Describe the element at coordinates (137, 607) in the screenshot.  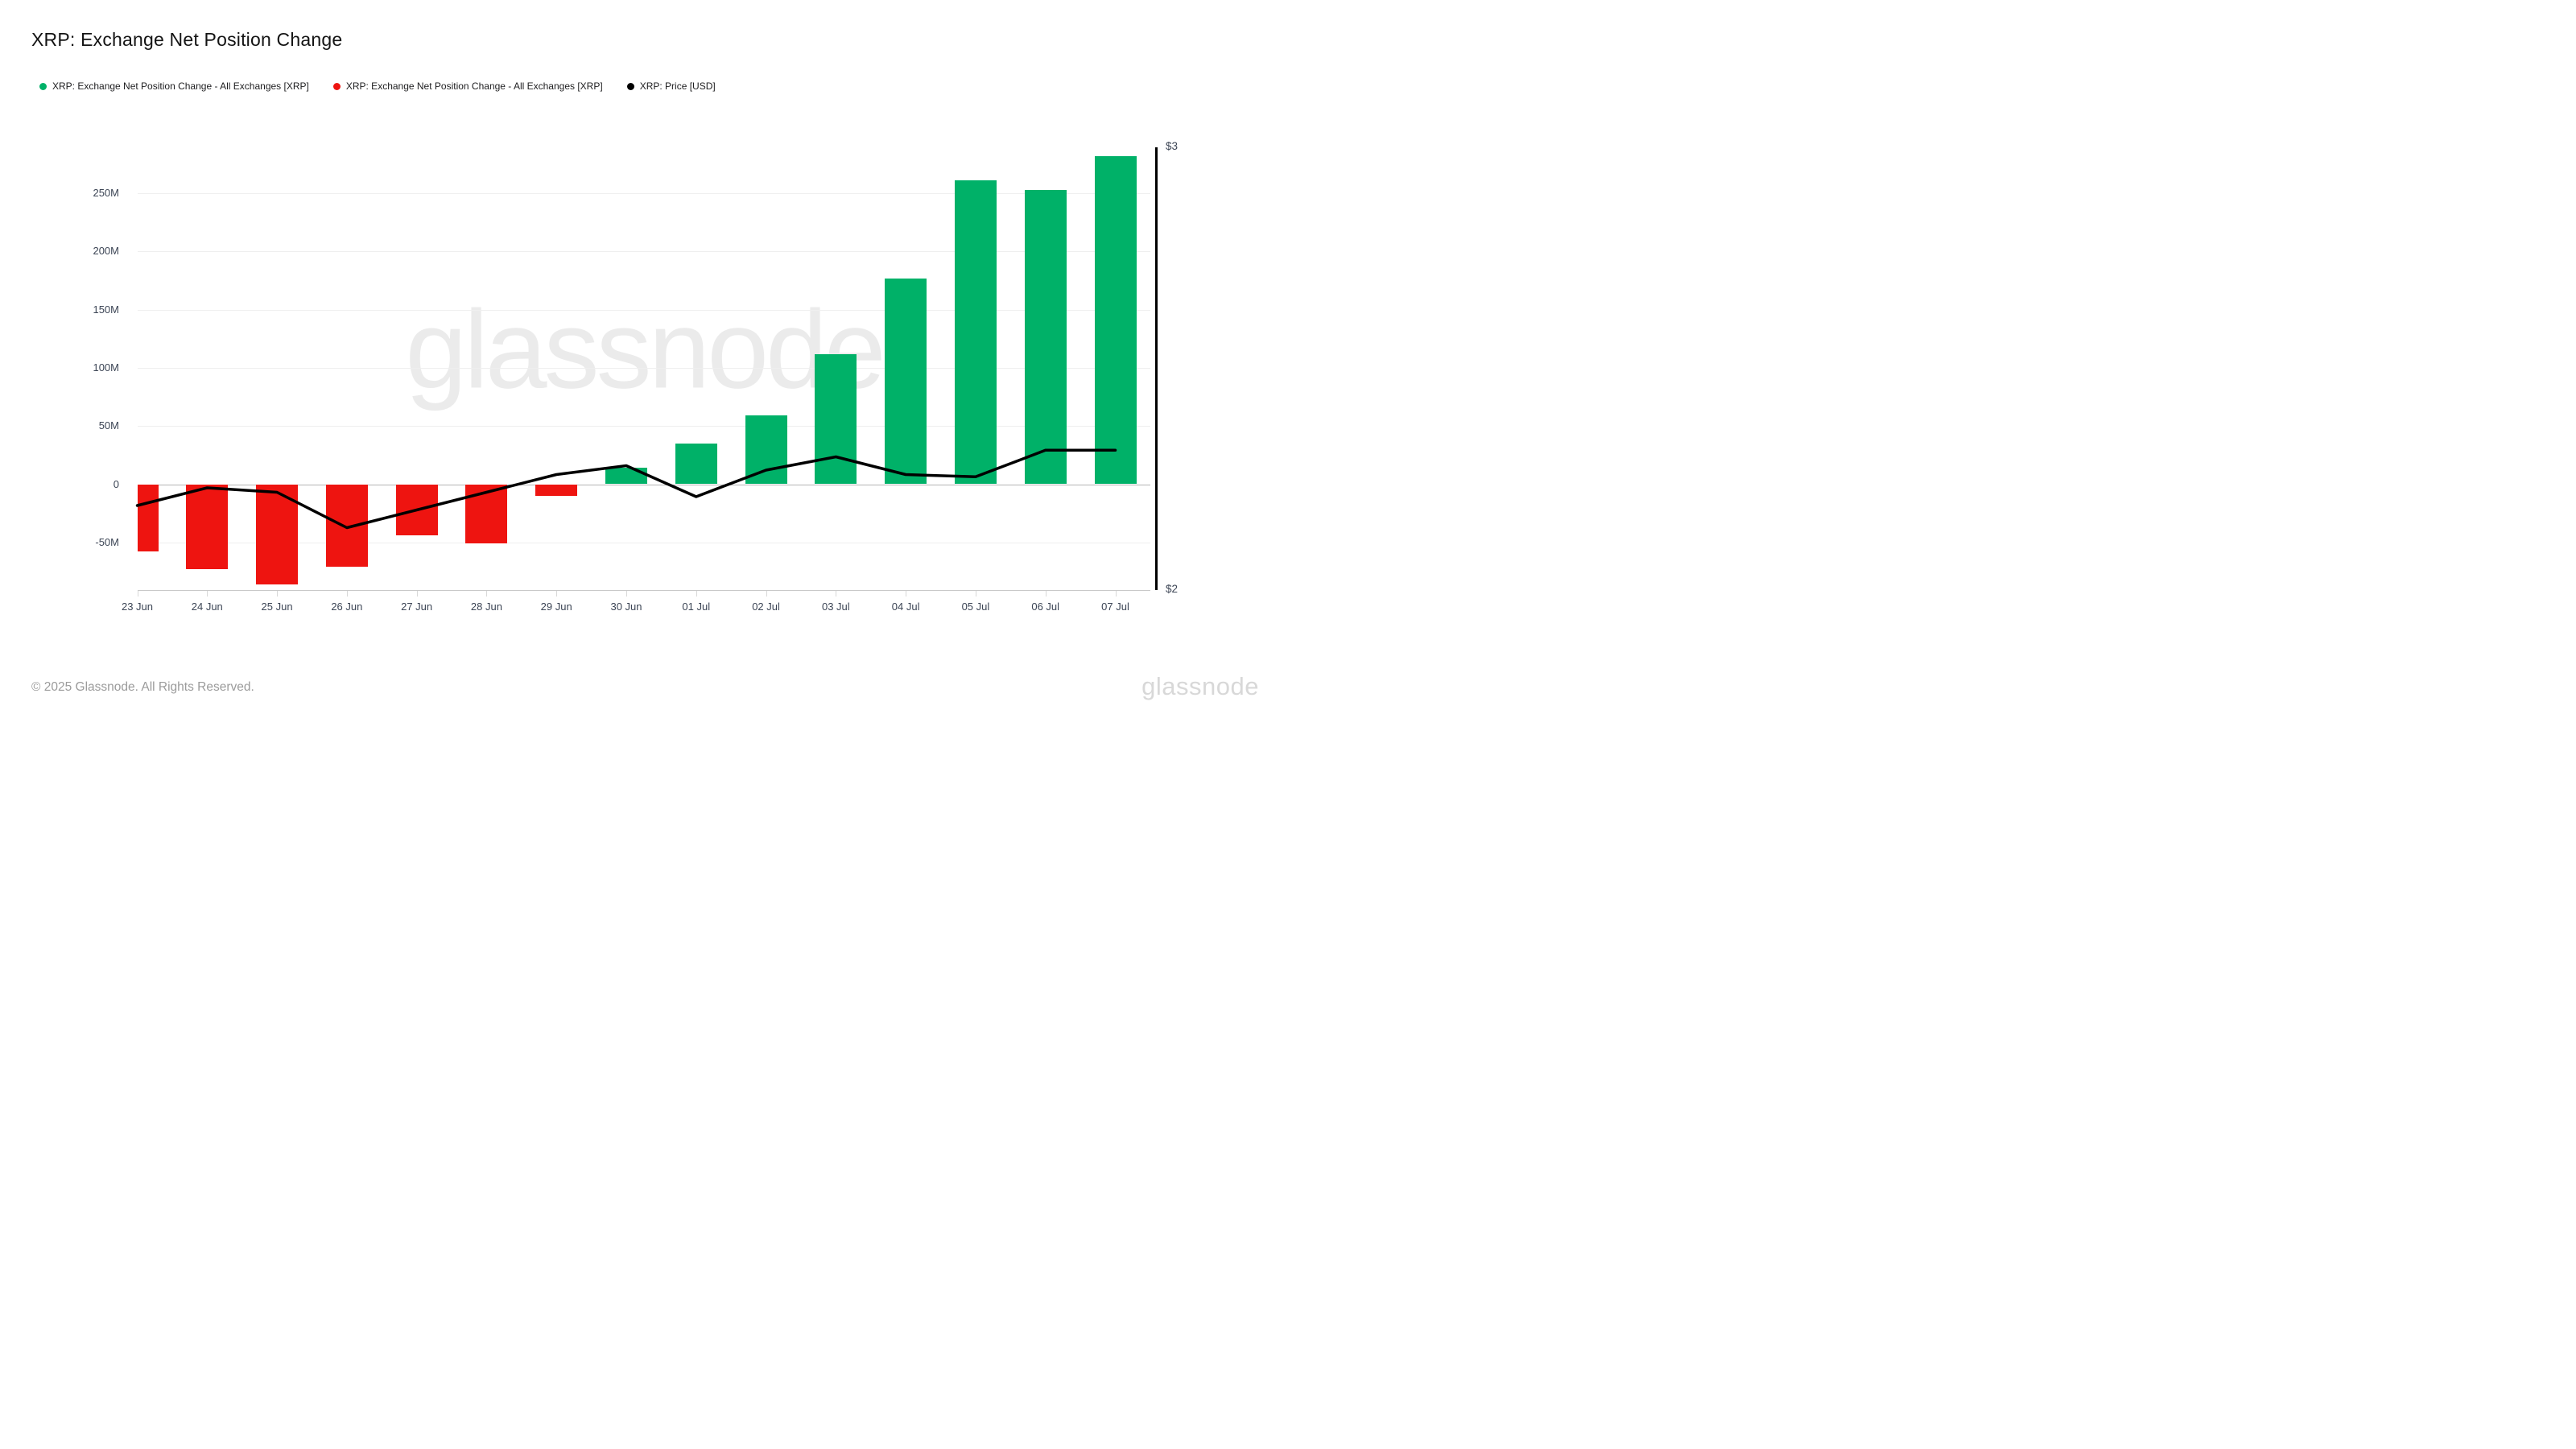
I see `x-axis-label: 23 Jun` at that location.